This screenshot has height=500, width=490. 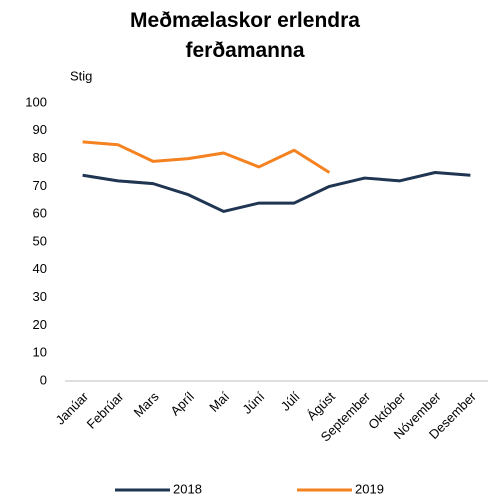 What do you see at coordinates (253, 403) in the screenshot?
I see `x-tick-label: Júní` at bounding box center [253, 403].